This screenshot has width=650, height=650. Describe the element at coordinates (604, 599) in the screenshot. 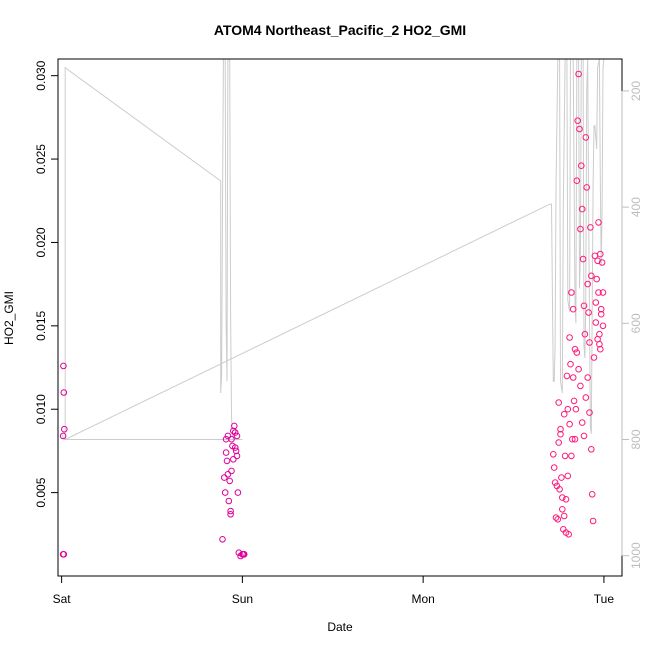

I see `x-tick-label: Tue` at that location.